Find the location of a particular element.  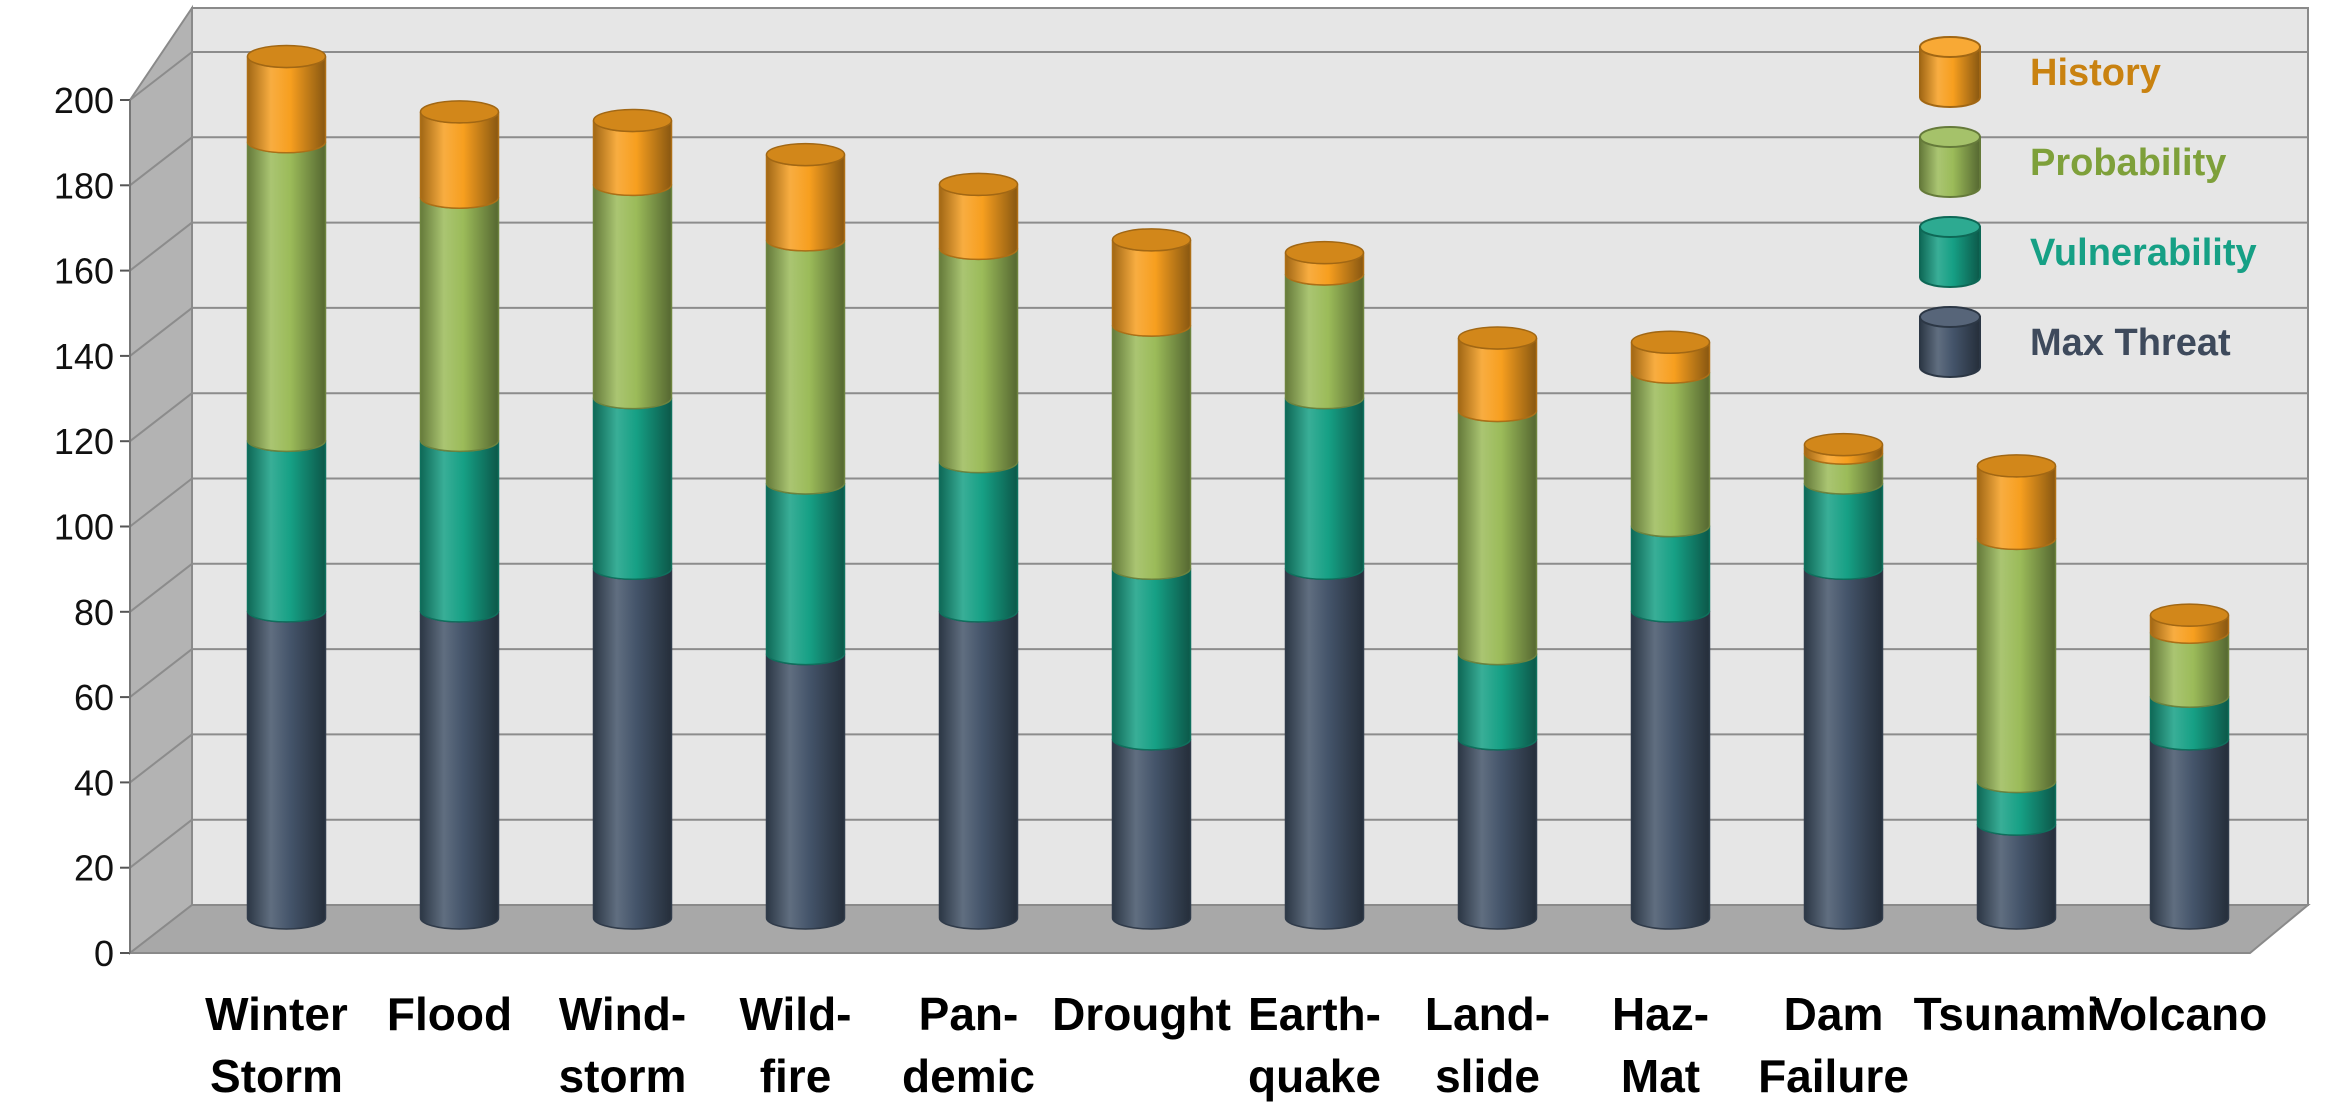

y-tick-label: 160 is located at coordinates (84, 271).